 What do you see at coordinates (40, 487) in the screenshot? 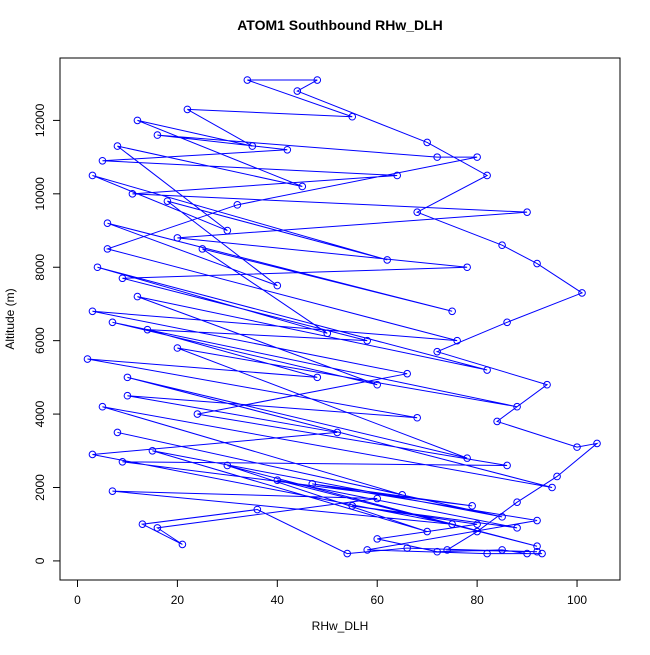
I see `y-tick-label: 2000` at bounding box center [40, 487].